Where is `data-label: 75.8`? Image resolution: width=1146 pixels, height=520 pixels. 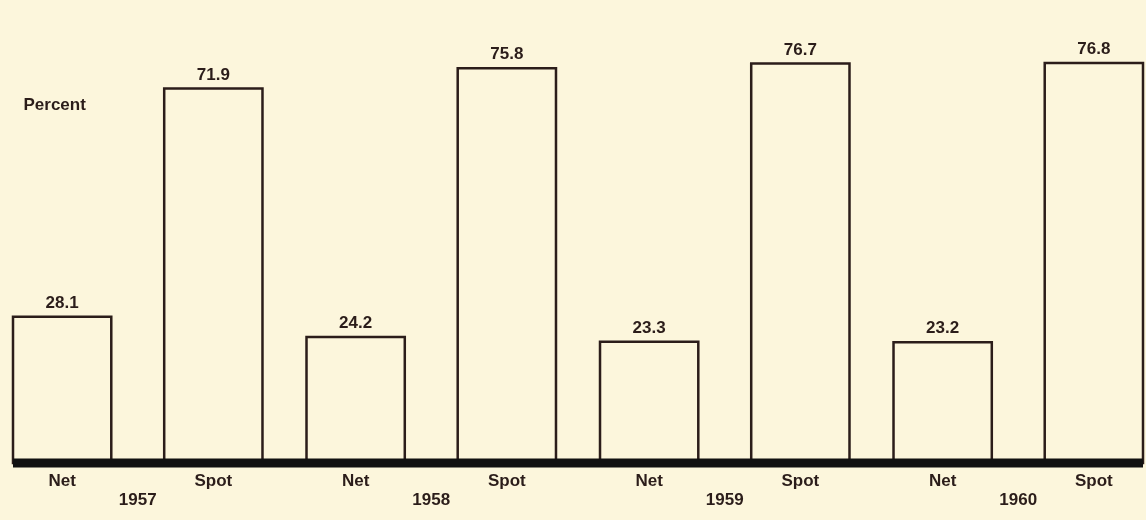 data-label: 75.8 is located at coordinates (507, 54).